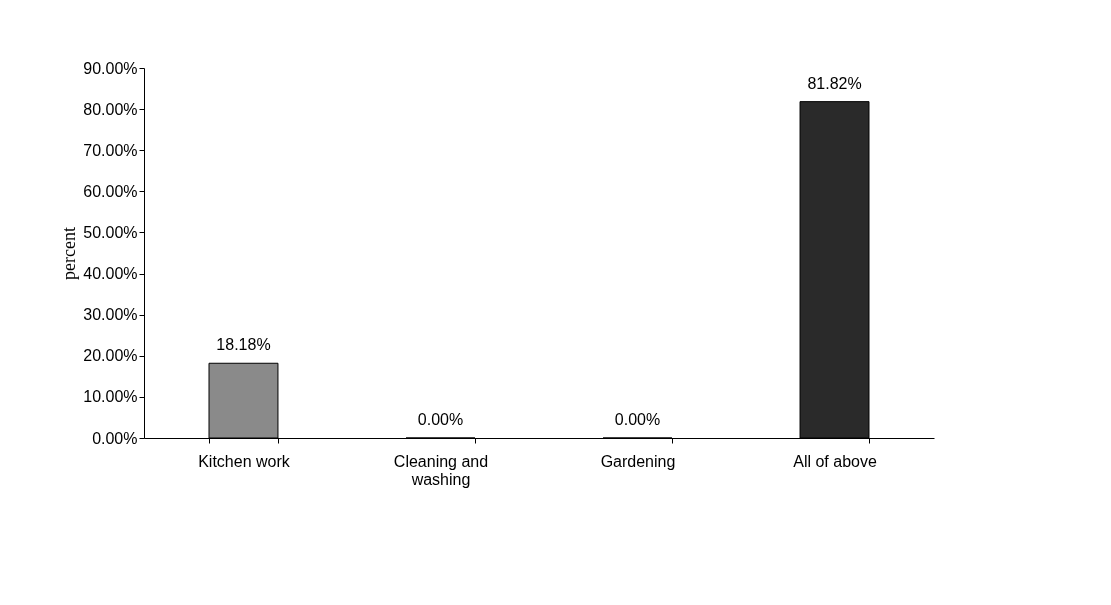 This screenshot has height=605, width=1111. What do you see at coordinates (110, 68) in the screenshot?
I see `y-tick-label: 90.00%` at bounding box center [110, 68].